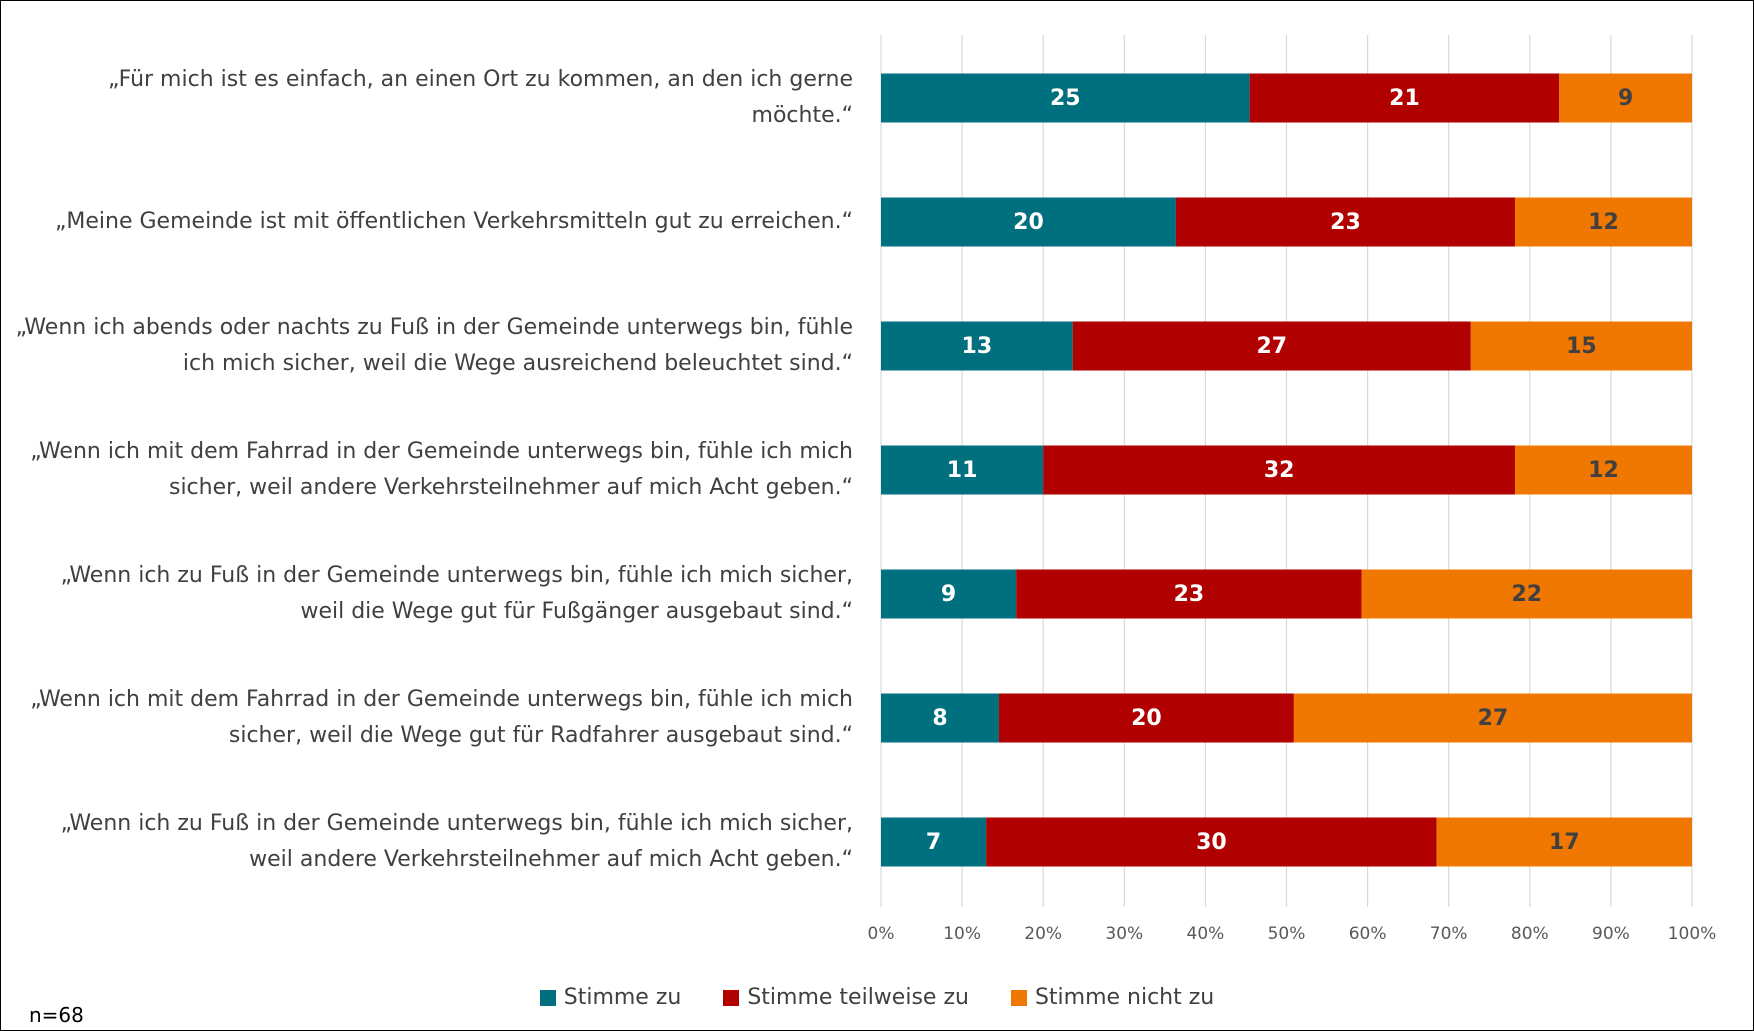 This screenshot has height=1031, width=1754. I want to click on sample-size-note: n=68, so click(56, 1015).